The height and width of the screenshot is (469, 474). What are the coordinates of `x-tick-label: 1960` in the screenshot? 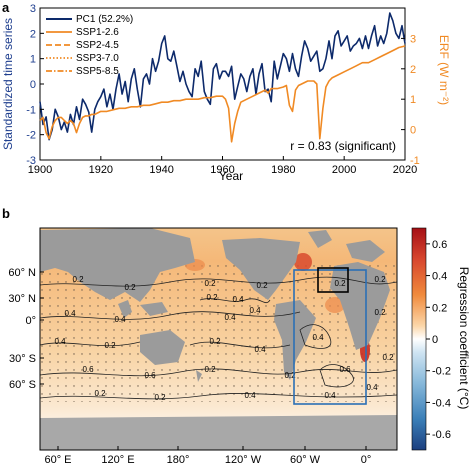 It's located at (222, 170).